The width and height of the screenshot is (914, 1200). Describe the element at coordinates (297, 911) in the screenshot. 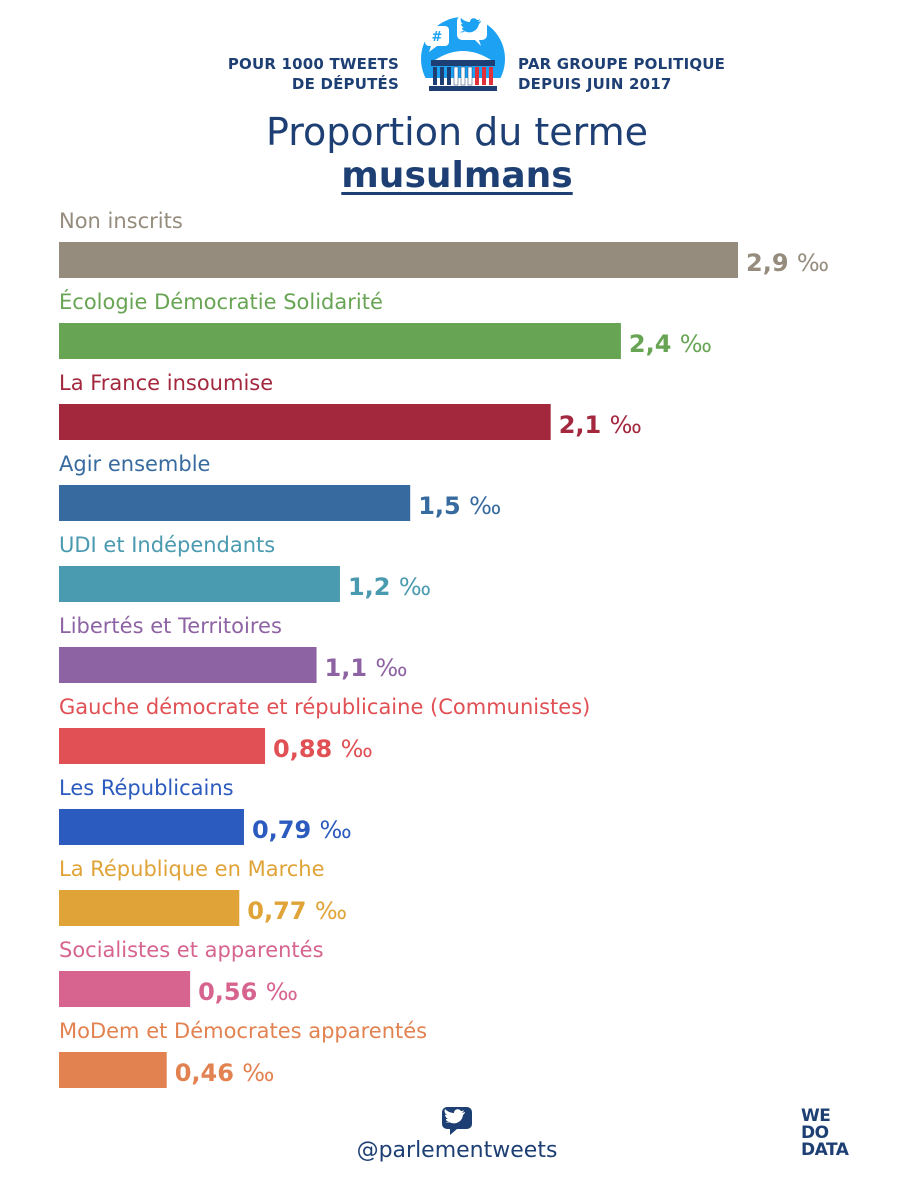

I see `value-label: 0,77 ‰` at that location.